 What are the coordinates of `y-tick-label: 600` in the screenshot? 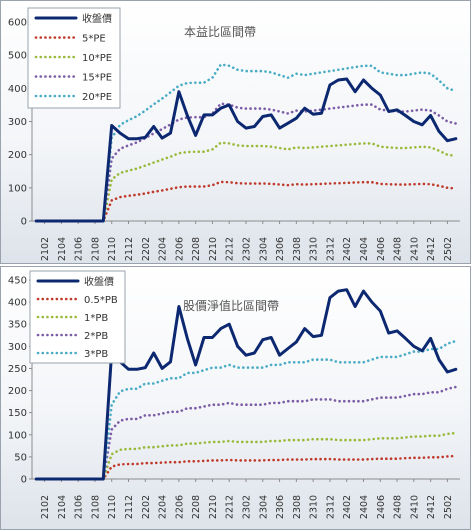 It's located at (17, 23).